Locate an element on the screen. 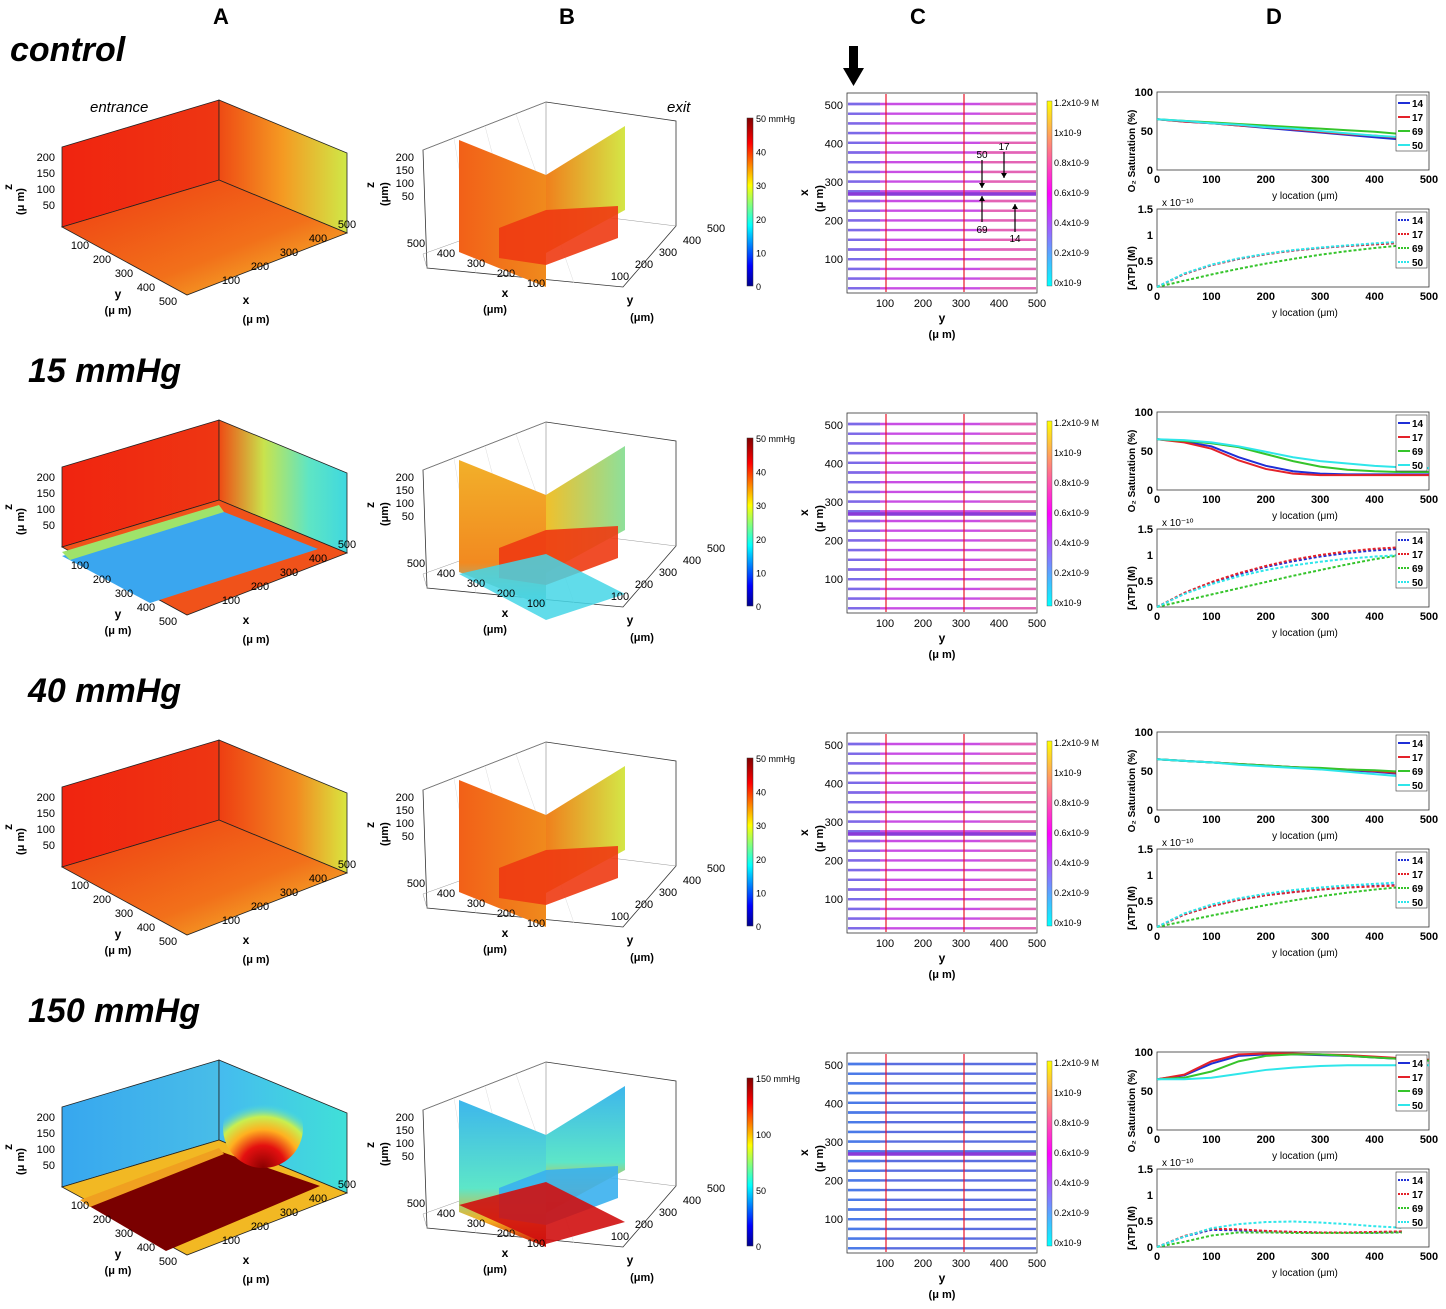  y-tick: 1.5 is located at coordinates (1145, 850).